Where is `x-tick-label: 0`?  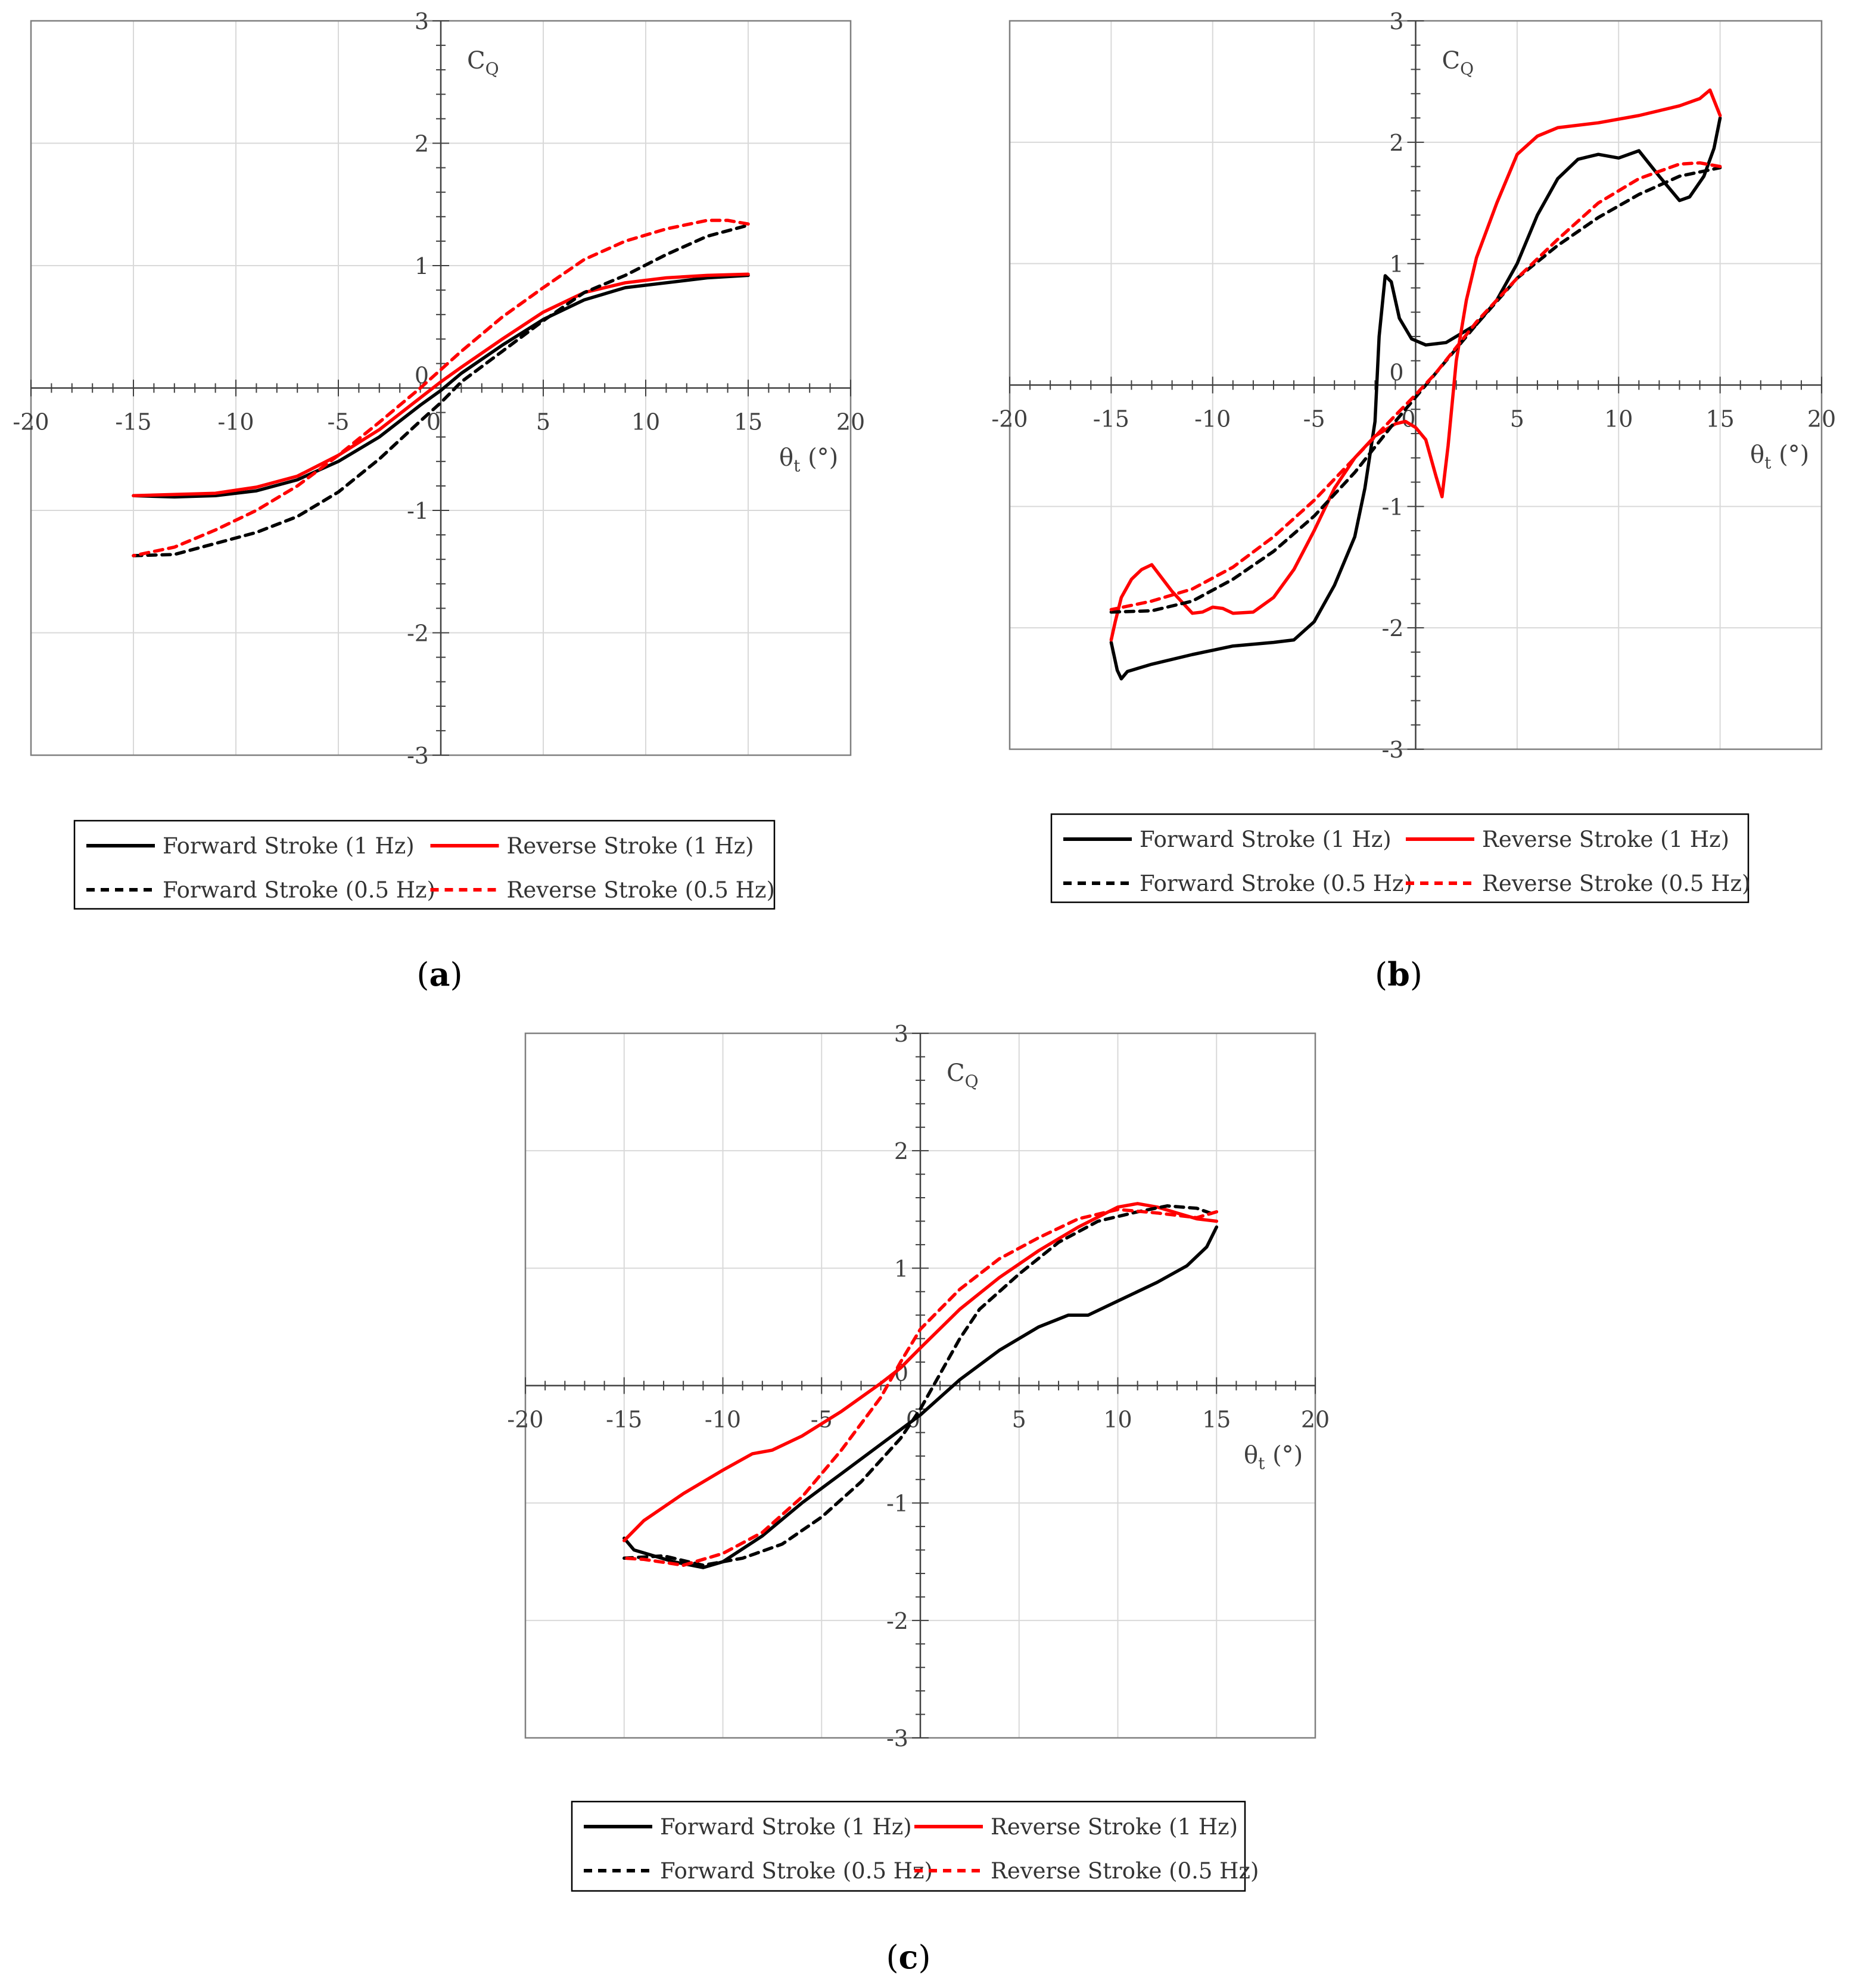
x-tick-label: 0 is located at coordinates (1408, 419).